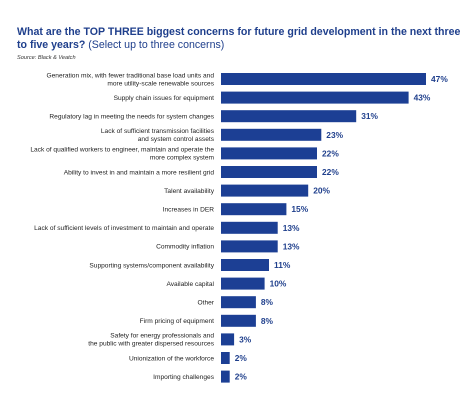  Describe the element at coordinates (422, 98) in the screenshot. I see `value-label-1: 43%` at that location.